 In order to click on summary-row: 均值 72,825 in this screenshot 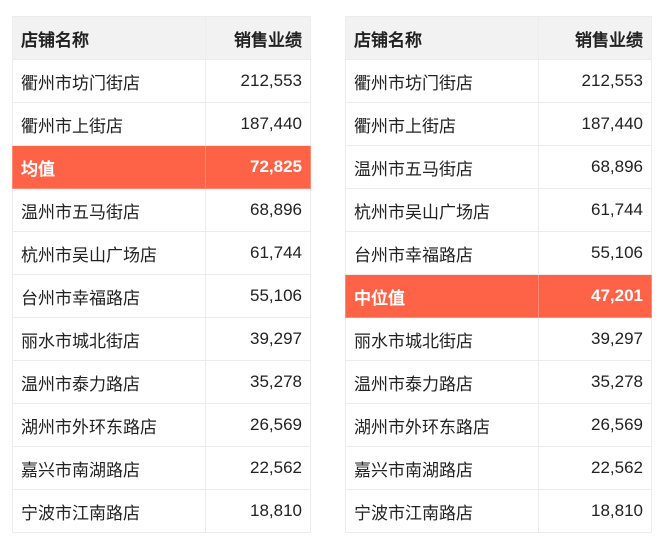, I will do `click(161, 167)`.